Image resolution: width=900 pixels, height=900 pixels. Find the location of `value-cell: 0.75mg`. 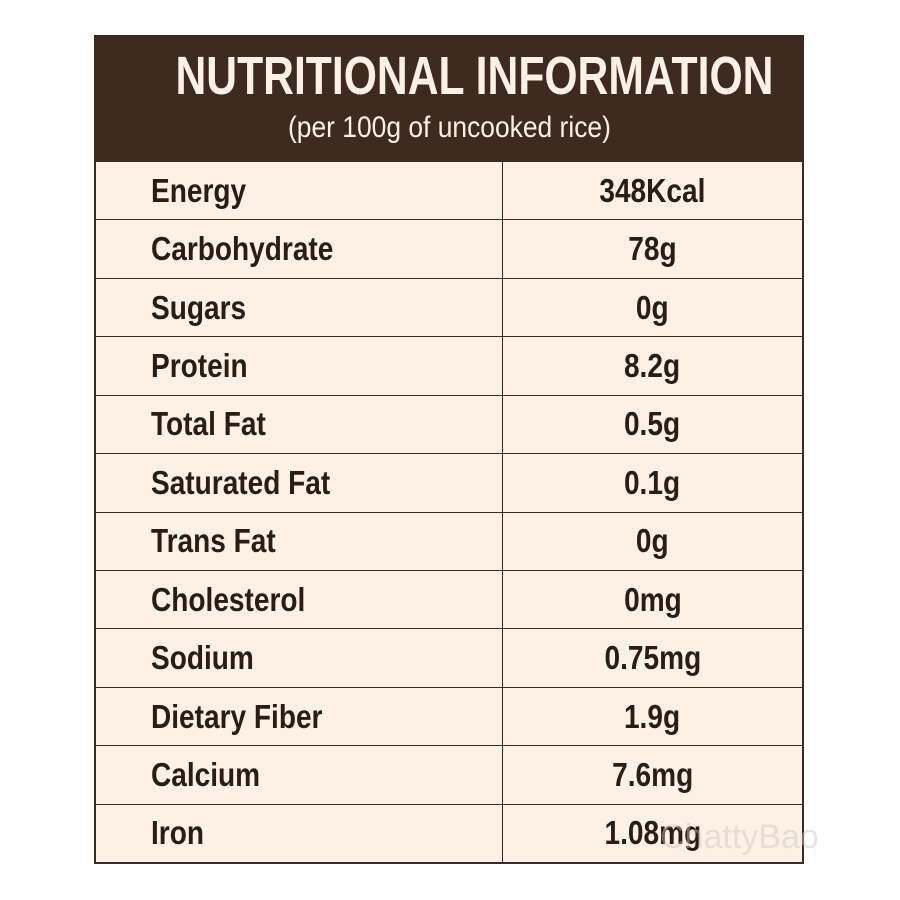

value-cell: 0.75mg is located at coordinates (652, 657).